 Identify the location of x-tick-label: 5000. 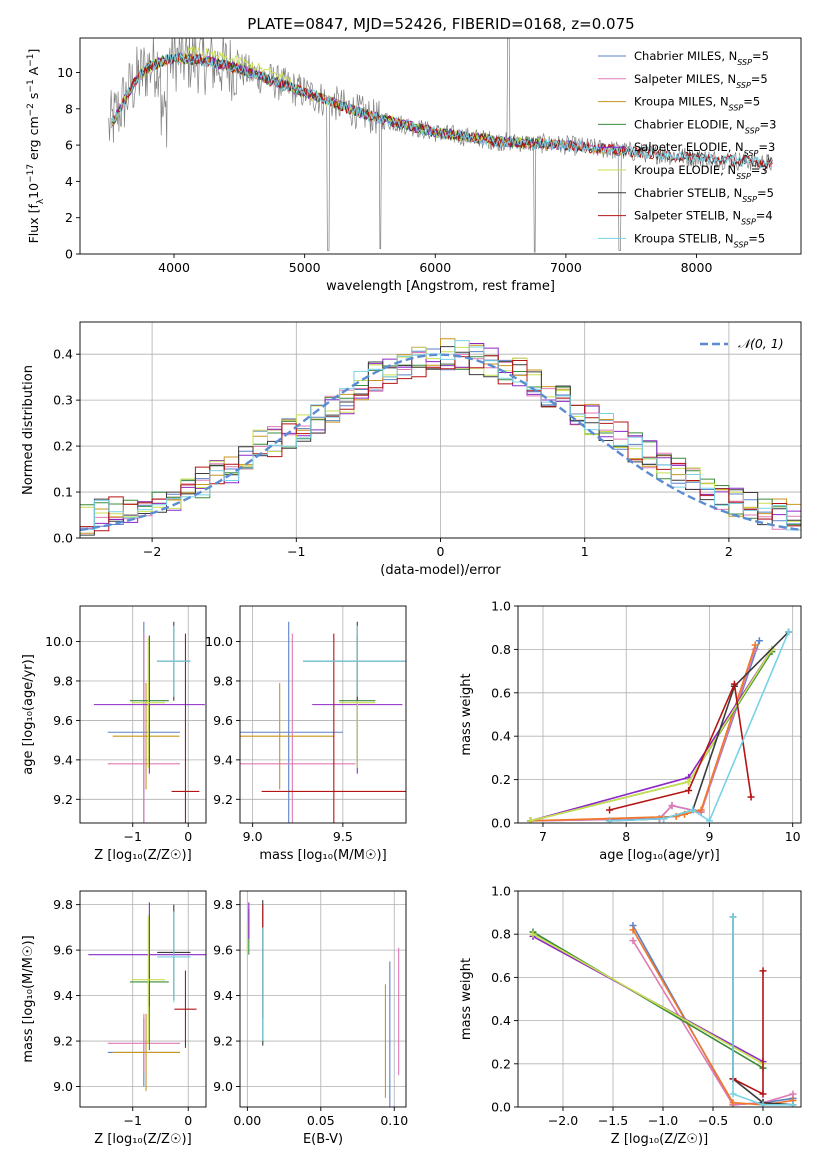
(305, 267).